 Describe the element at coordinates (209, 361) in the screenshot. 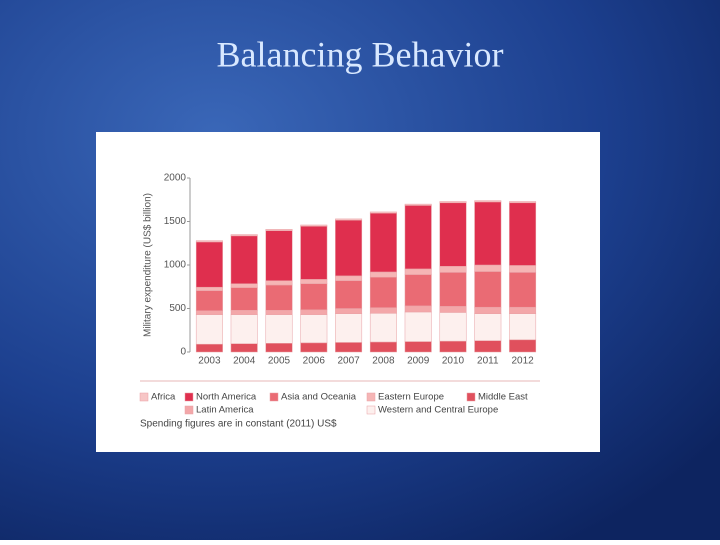

I see `x-tick-label: 2003` at that location.